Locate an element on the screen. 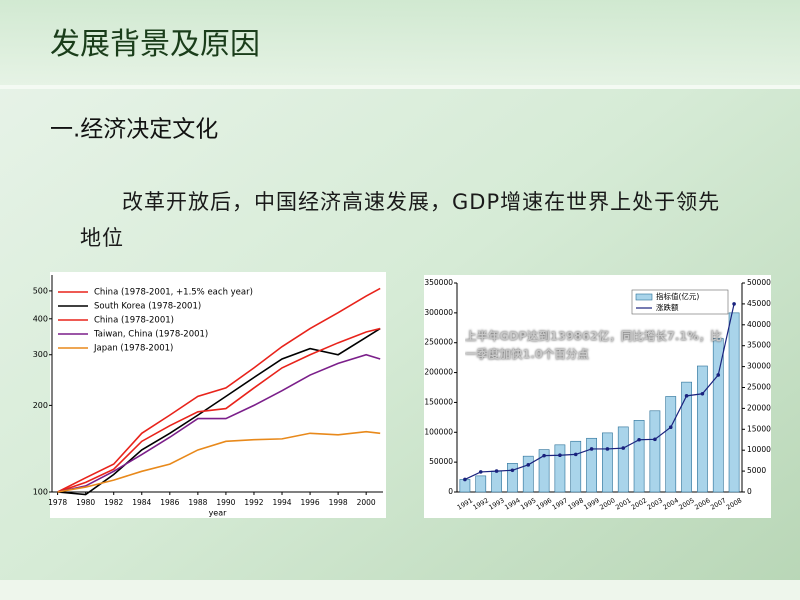  y-tick-label: 350000 is located at coordinates (438, 282).